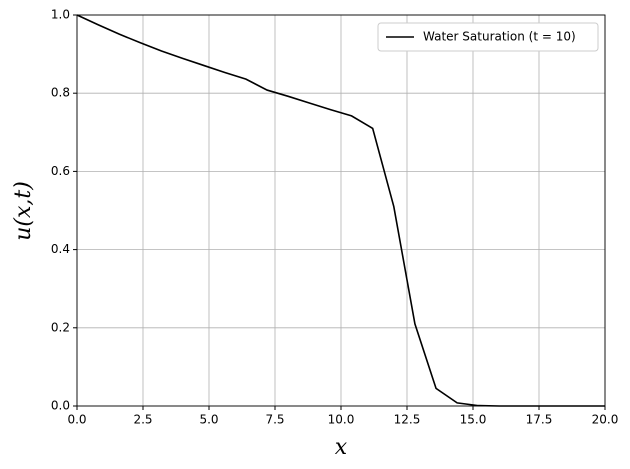 This screenshot has height=469, width=630. Describe the element at coordinates (473, 420) in the screenshot. I see `x-tick-label: 15.0` at that location.